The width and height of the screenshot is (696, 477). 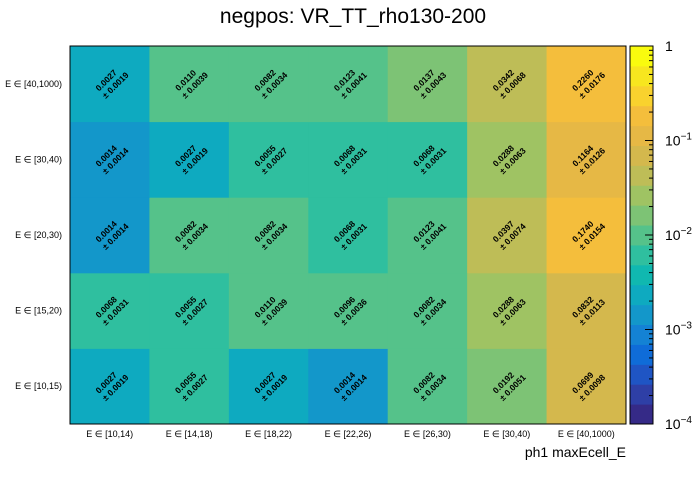 I want to click on x-tick-label: E ∈ [14,18), so click(x=189, y=434).